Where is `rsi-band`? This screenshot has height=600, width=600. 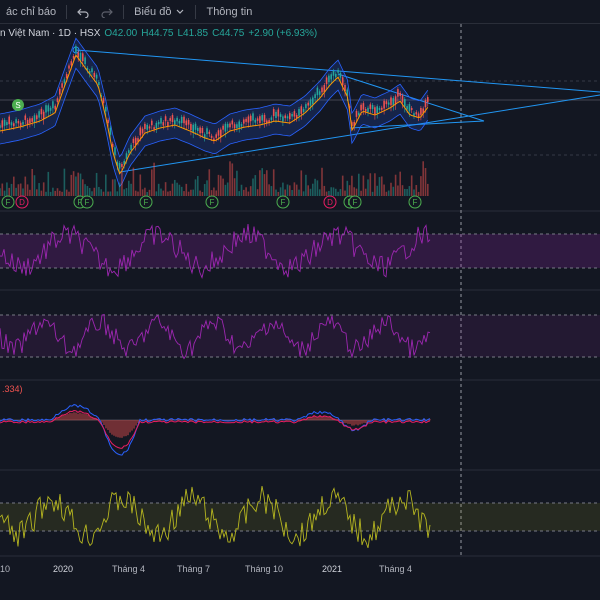 rsi-band is located at coordinates (300, 251).